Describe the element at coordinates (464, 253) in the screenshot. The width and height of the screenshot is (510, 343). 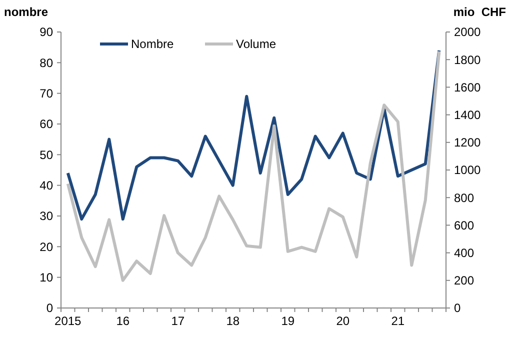
I see `y2-tick-label: 400` at that location.